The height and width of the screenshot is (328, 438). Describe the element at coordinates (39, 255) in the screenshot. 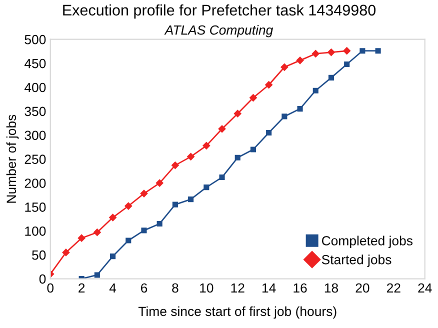

I see `y-tick-label: 50` at that location.